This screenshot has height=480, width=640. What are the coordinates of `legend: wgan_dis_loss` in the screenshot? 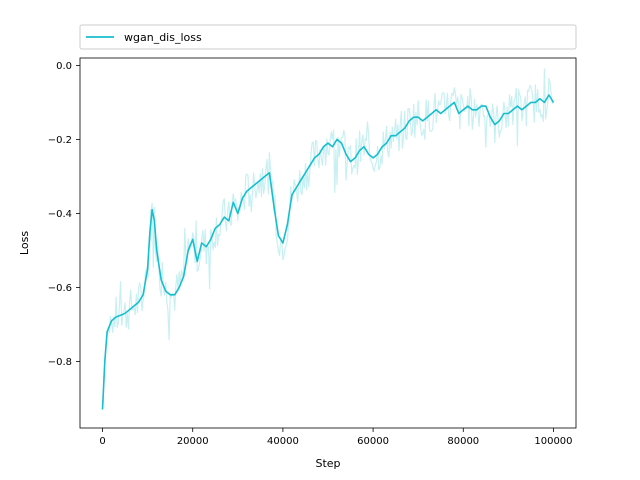 It's located at (328, 37).